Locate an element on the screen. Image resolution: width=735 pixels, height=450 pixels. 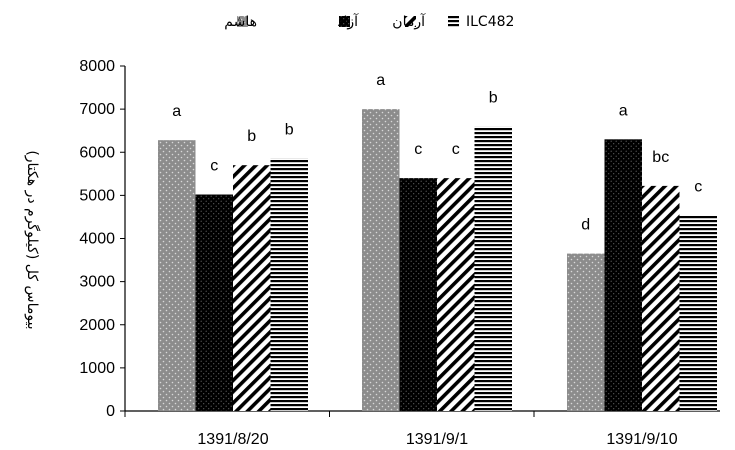
data-label: bc is located at coordinates (660, 157).